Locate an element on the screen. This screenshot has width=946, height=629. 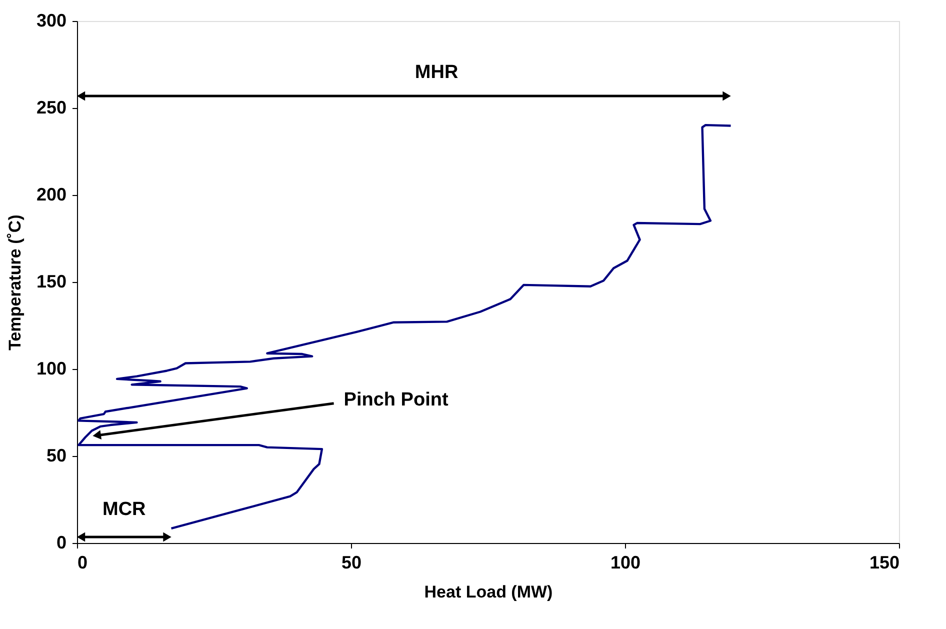
x-tick-label: 50 is located at coordinates (351, 562).